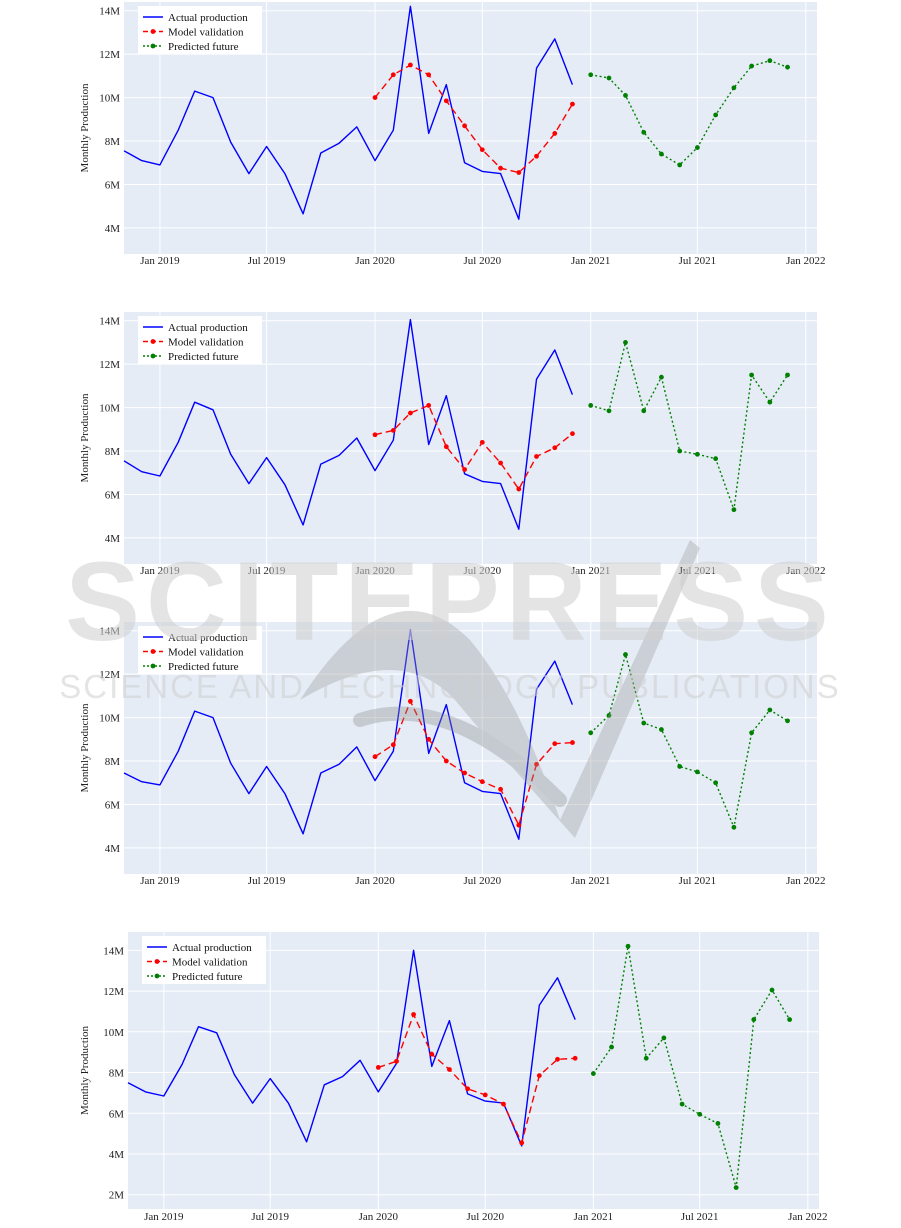 The height and width of the screenshot is (1228, 901). Describe the element at coordinates (474, 119) in the screenshot. I see `series-line-dashed` at that location.